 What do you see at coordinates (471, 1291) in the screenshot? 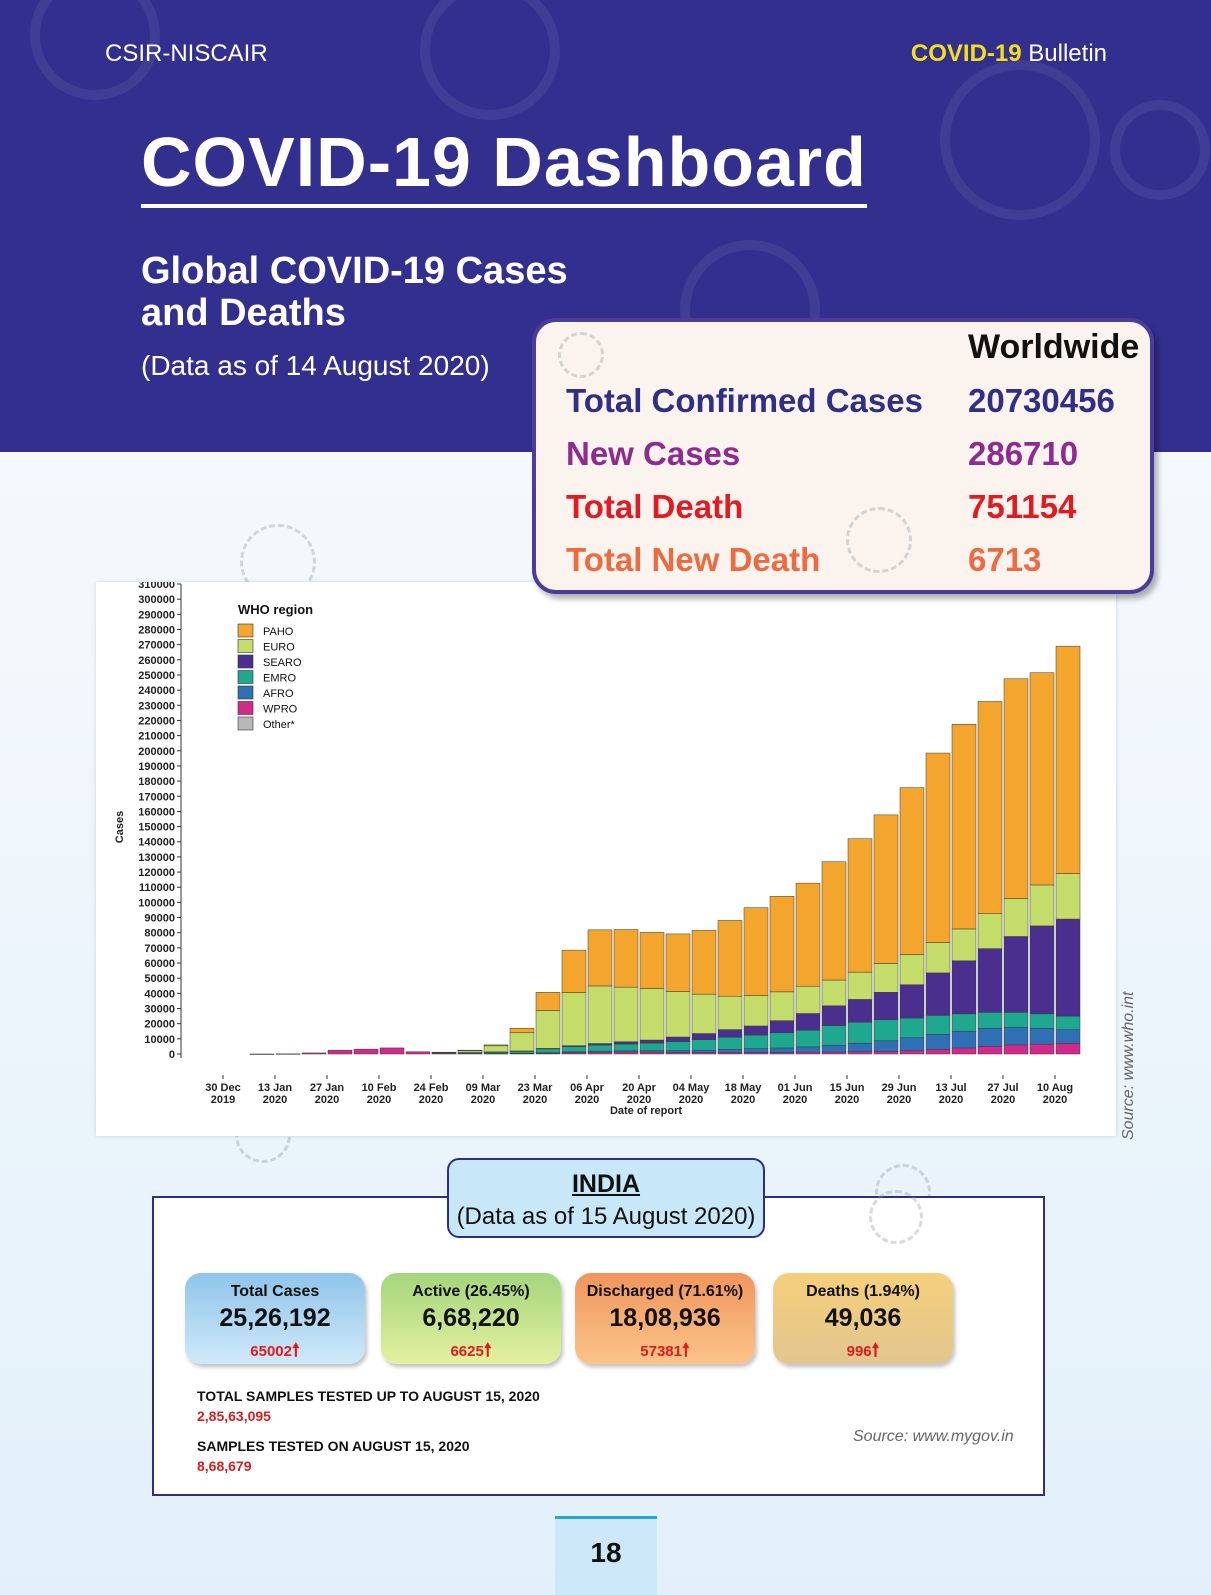
I see `card-label: Active (26.45%)` at bounding box center [471, 1291].